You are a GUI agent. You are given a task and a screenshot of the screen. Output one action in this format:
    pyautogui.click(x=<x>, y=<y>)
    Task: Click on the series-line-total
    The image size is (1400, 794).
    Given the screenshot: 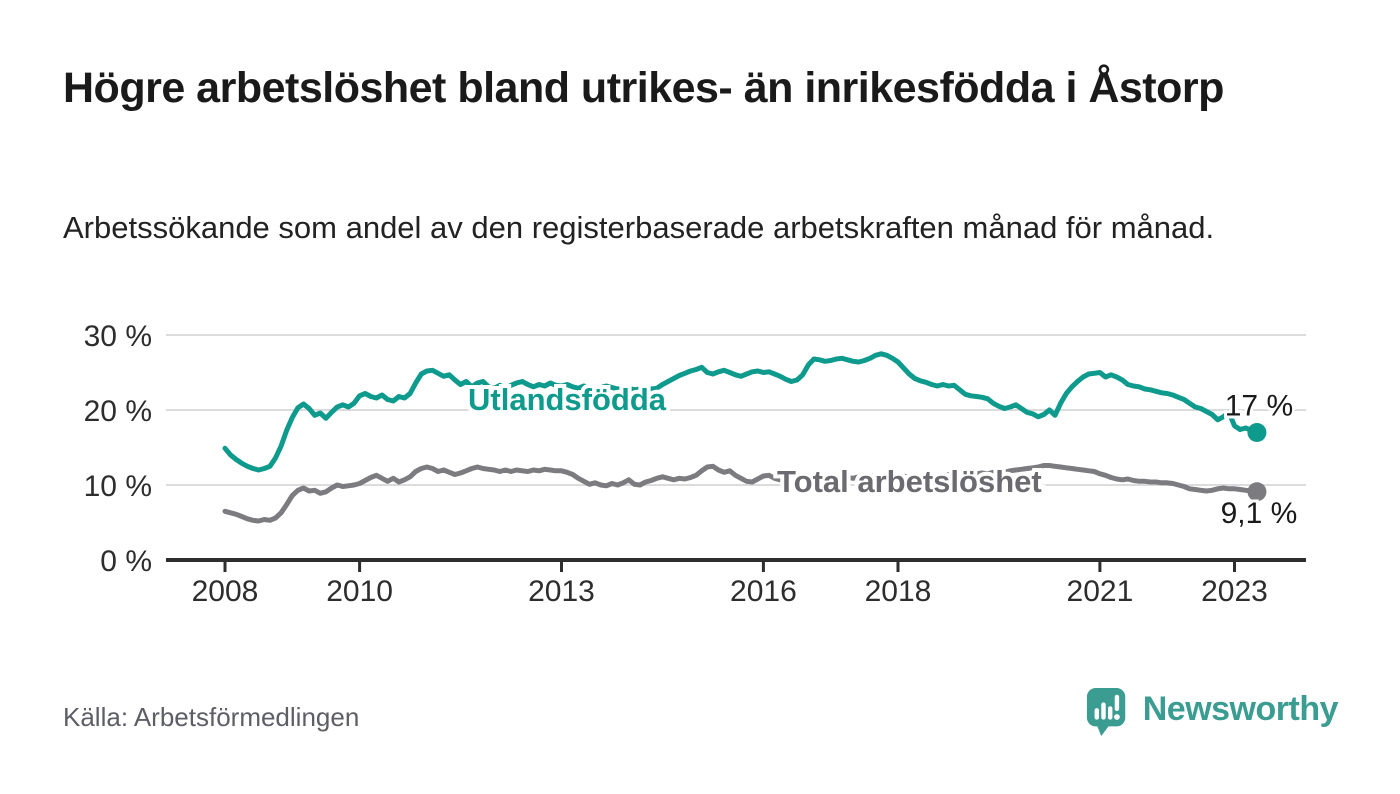 What is the action you would take?
    pyautogui.click(x=741, y=493)
    